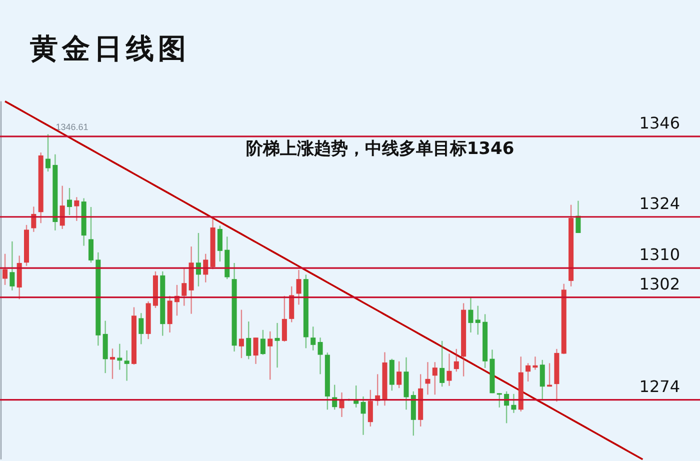  Describe the element at coordinates (659, 122) in the screenshot. I see `y-tick-label: 1346` at that location.